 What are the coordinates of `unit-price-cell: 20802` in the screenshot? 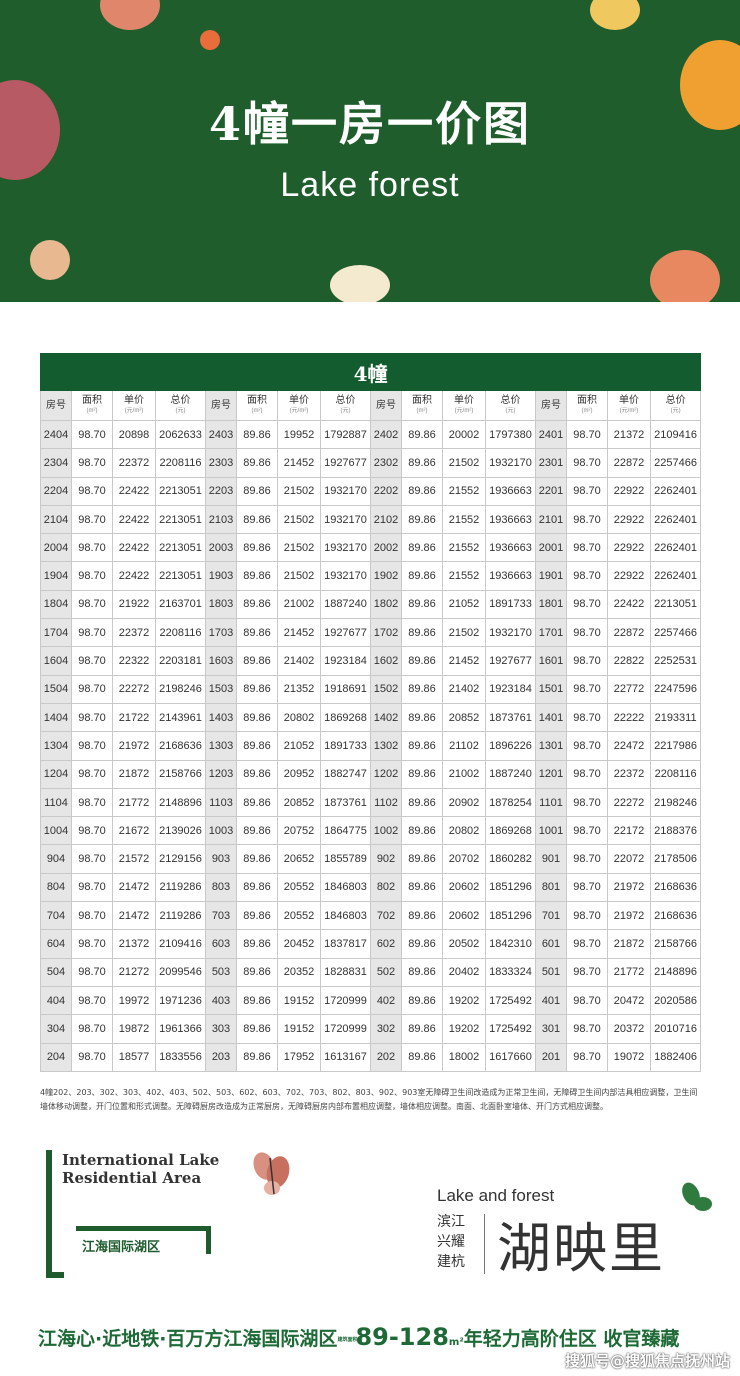 It's located at (464, 831).